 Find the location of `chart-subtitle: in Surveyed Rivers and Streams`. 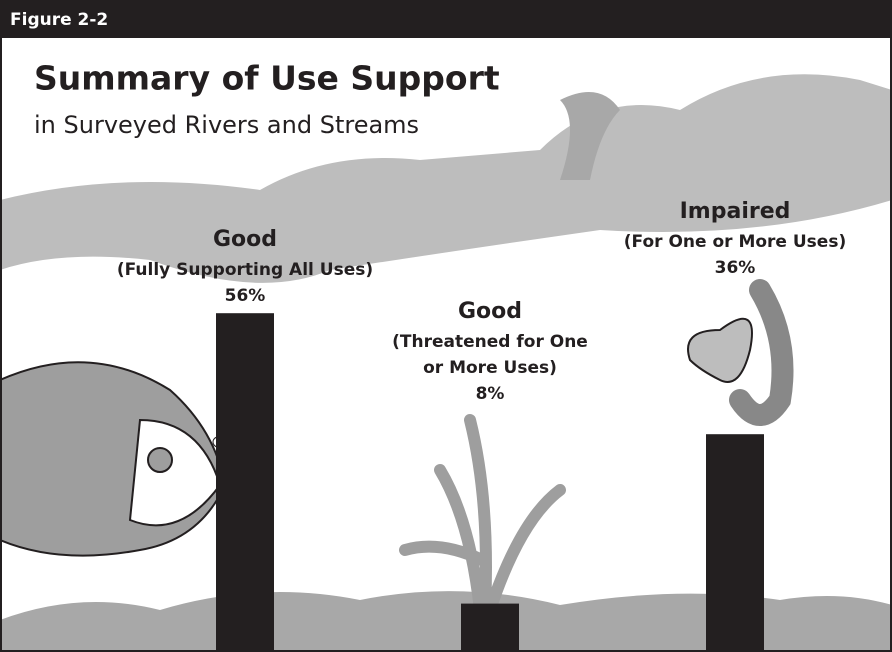

chart-subtitle: in Surveyed Rivers and Streams is located at coordinates (226, 125).